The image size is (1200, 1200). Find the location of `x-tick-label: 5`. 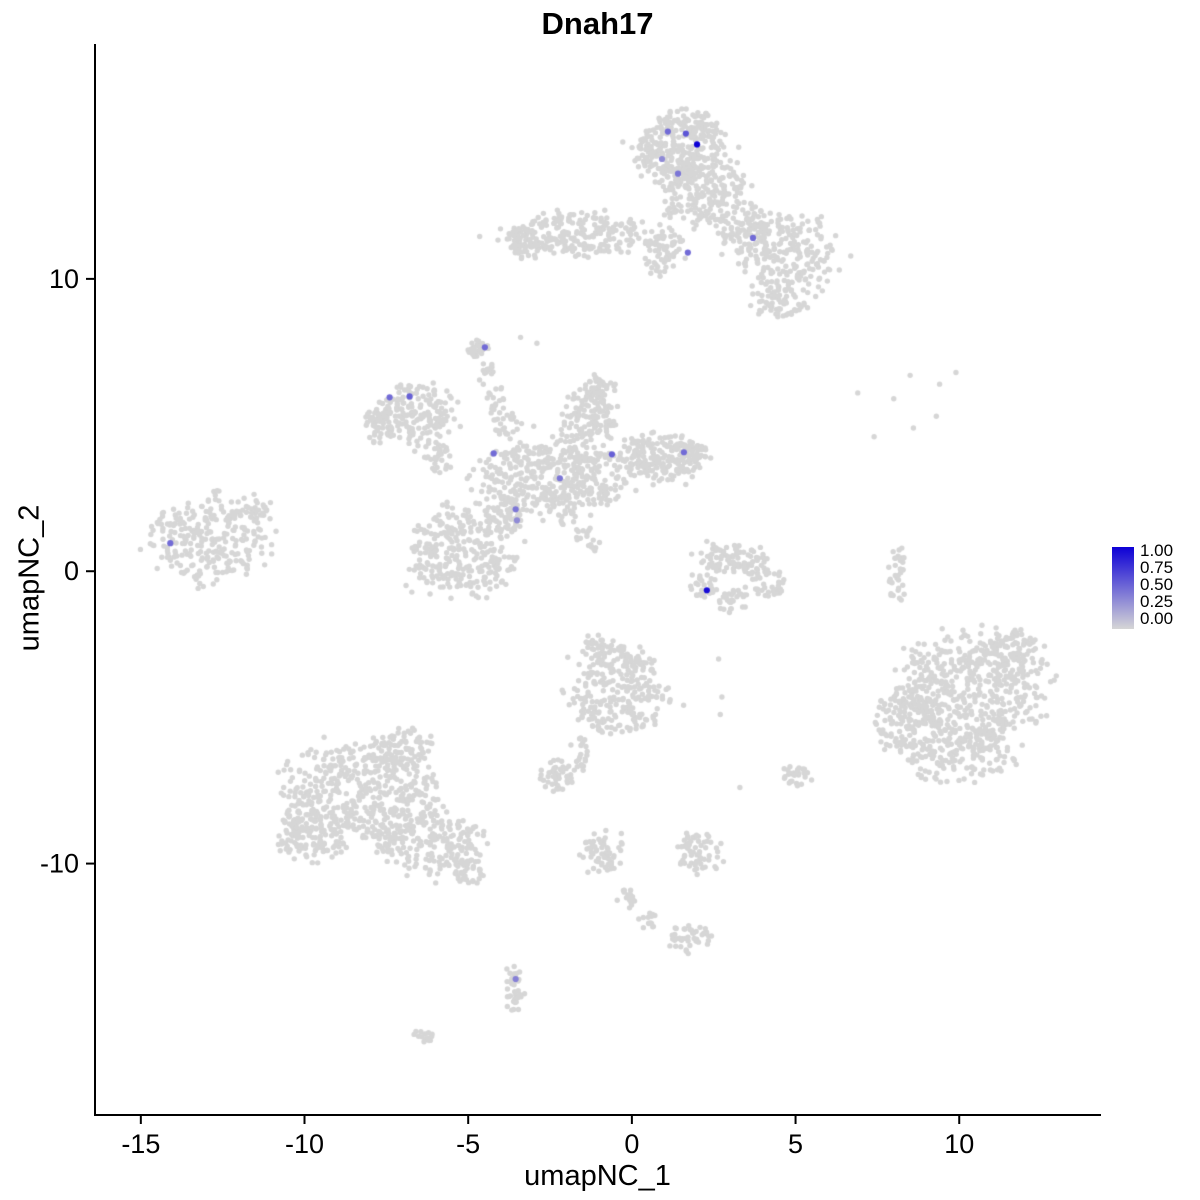

x-tick-label: 5 is located at coordinates (795, 1144).